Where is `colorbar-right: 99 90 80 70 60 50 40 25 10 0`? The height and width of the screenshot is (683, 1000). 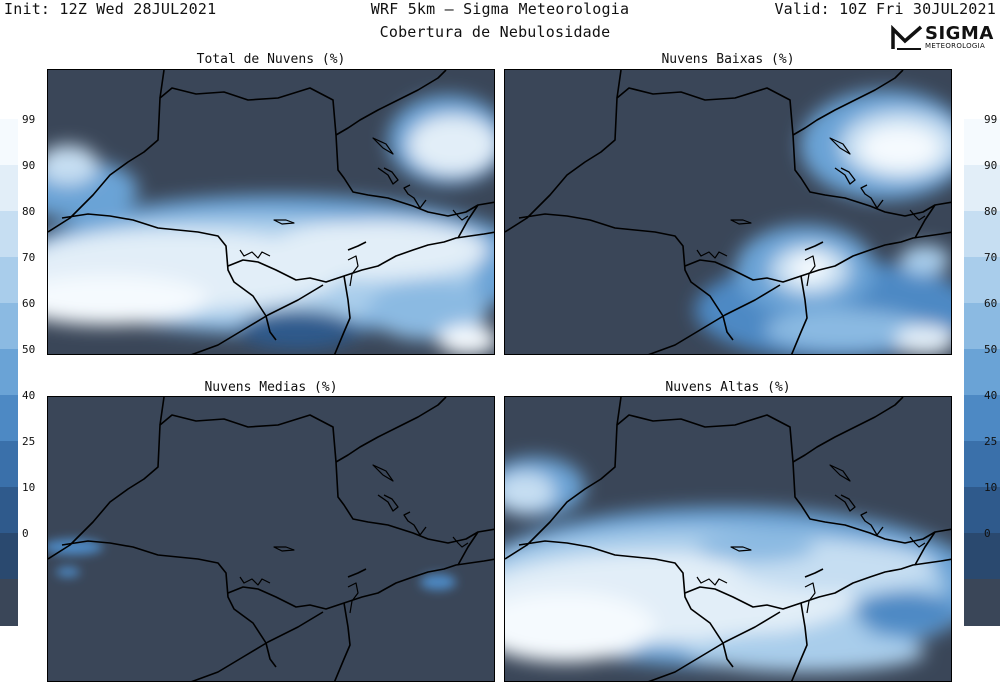
colorbar-right: 99 90 80 70 60 50 40 25 10 0 is located at coordinates (982, 369).